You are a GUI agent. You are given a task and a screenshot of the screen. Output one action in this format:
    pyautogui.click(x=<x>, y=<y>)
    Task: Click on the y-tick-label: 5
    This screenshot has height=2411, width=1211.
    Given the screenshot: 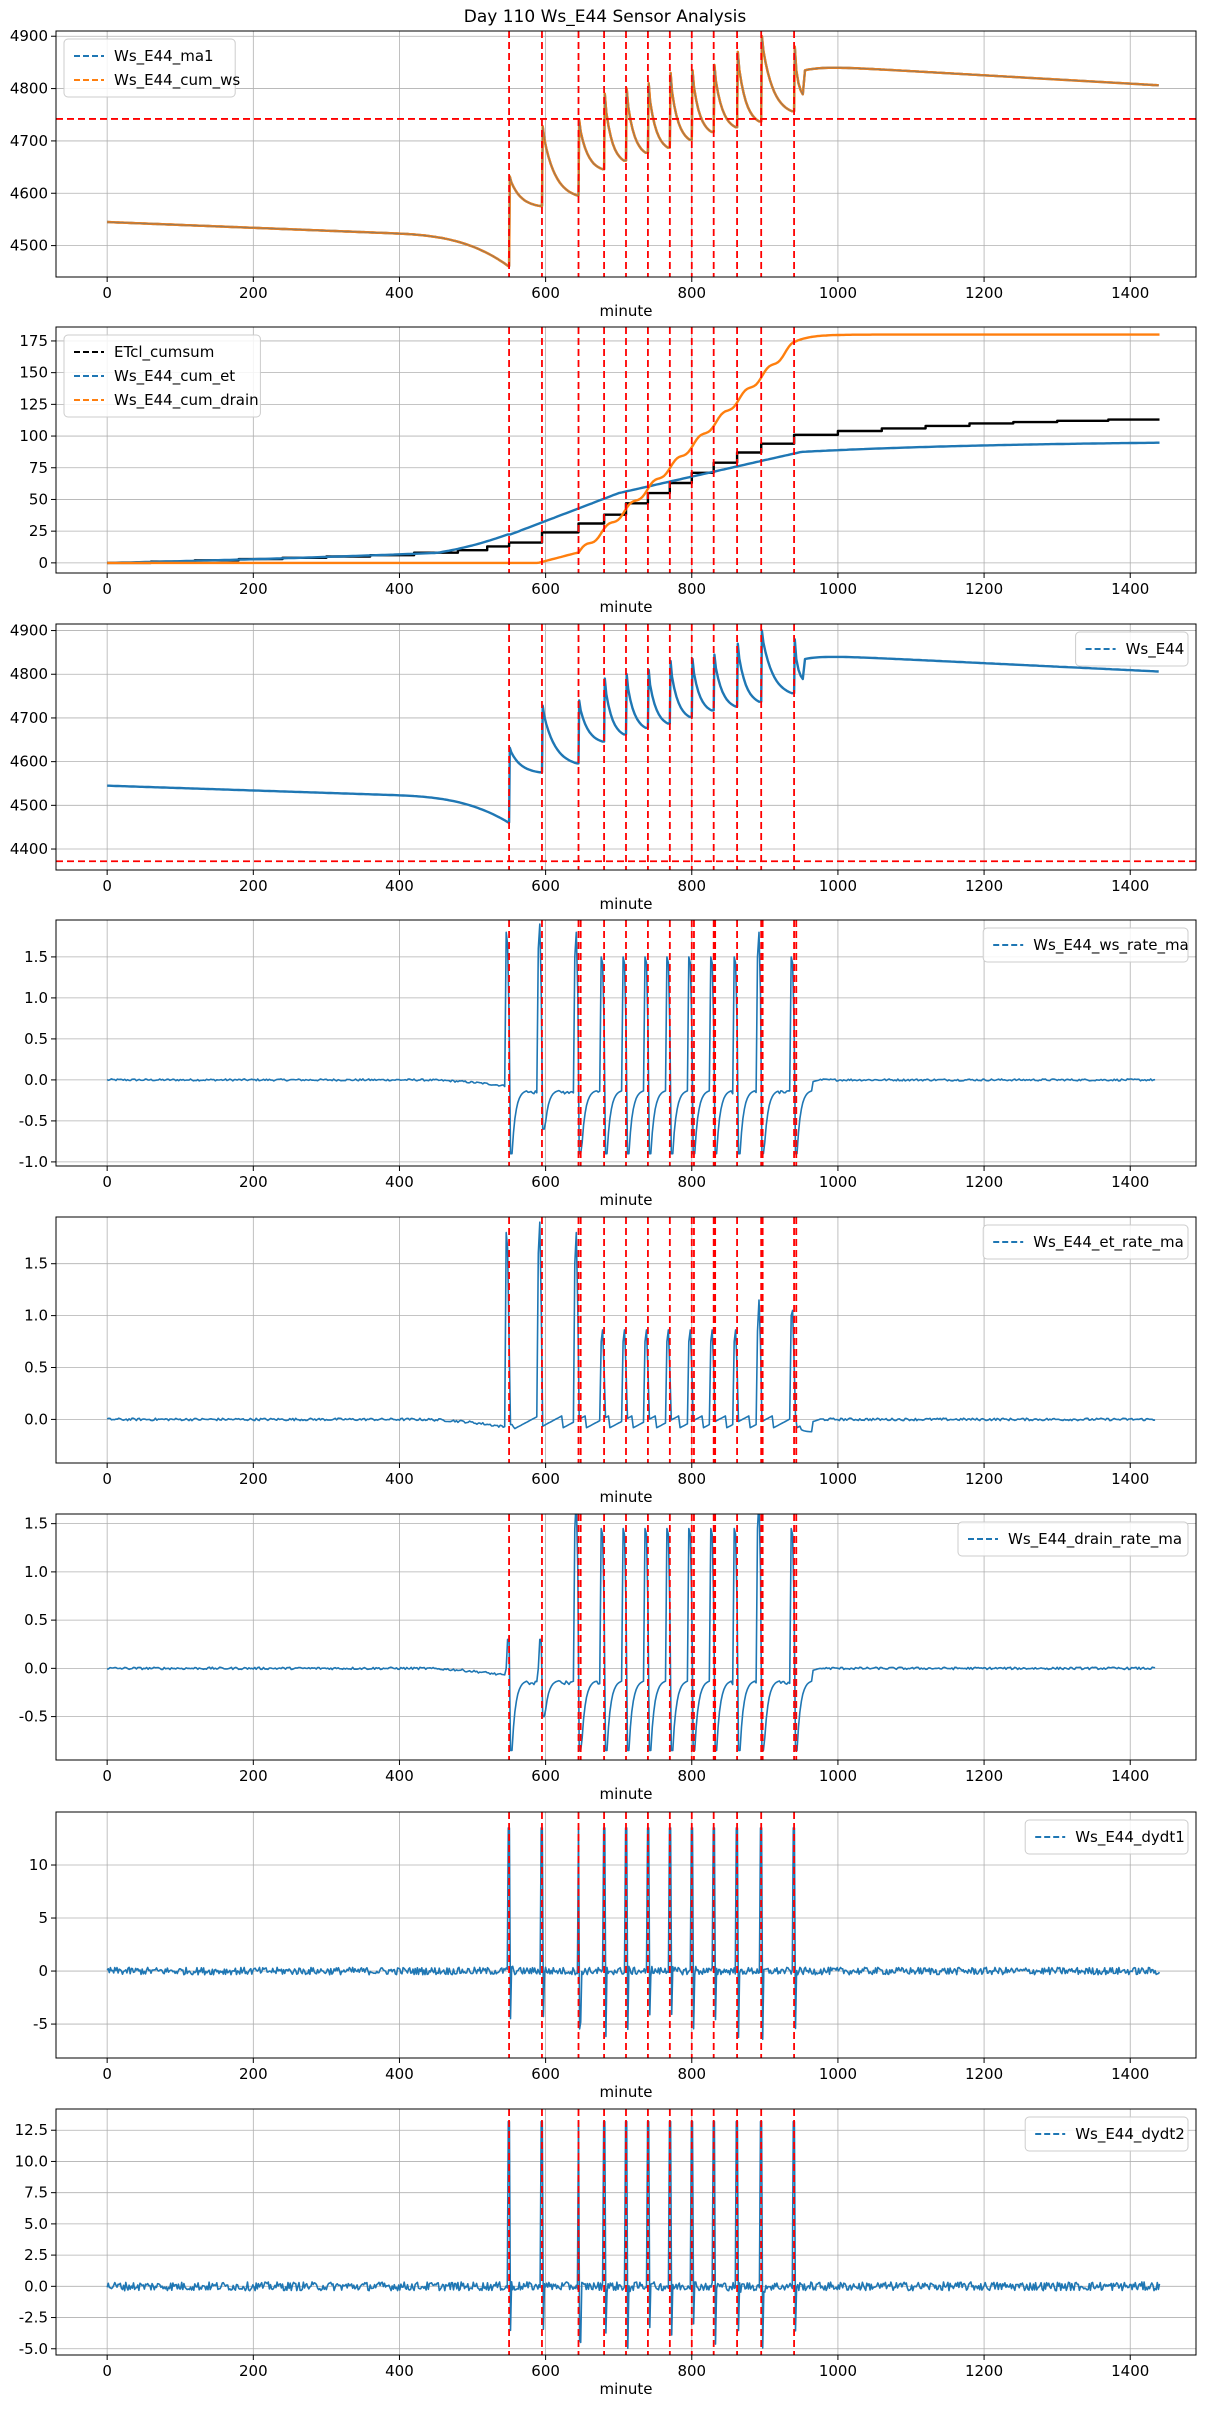 What is the action you would take?
    pyautogui.click(x=43, y=1918)
    